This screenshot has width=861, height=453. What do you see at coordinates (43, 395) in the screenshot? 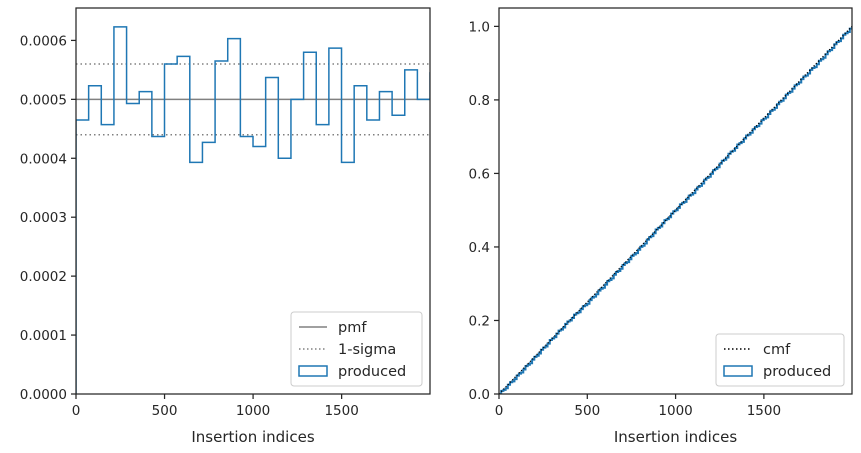
I see `y-tick-label: 0.0000` at bounding box center [43, 395].